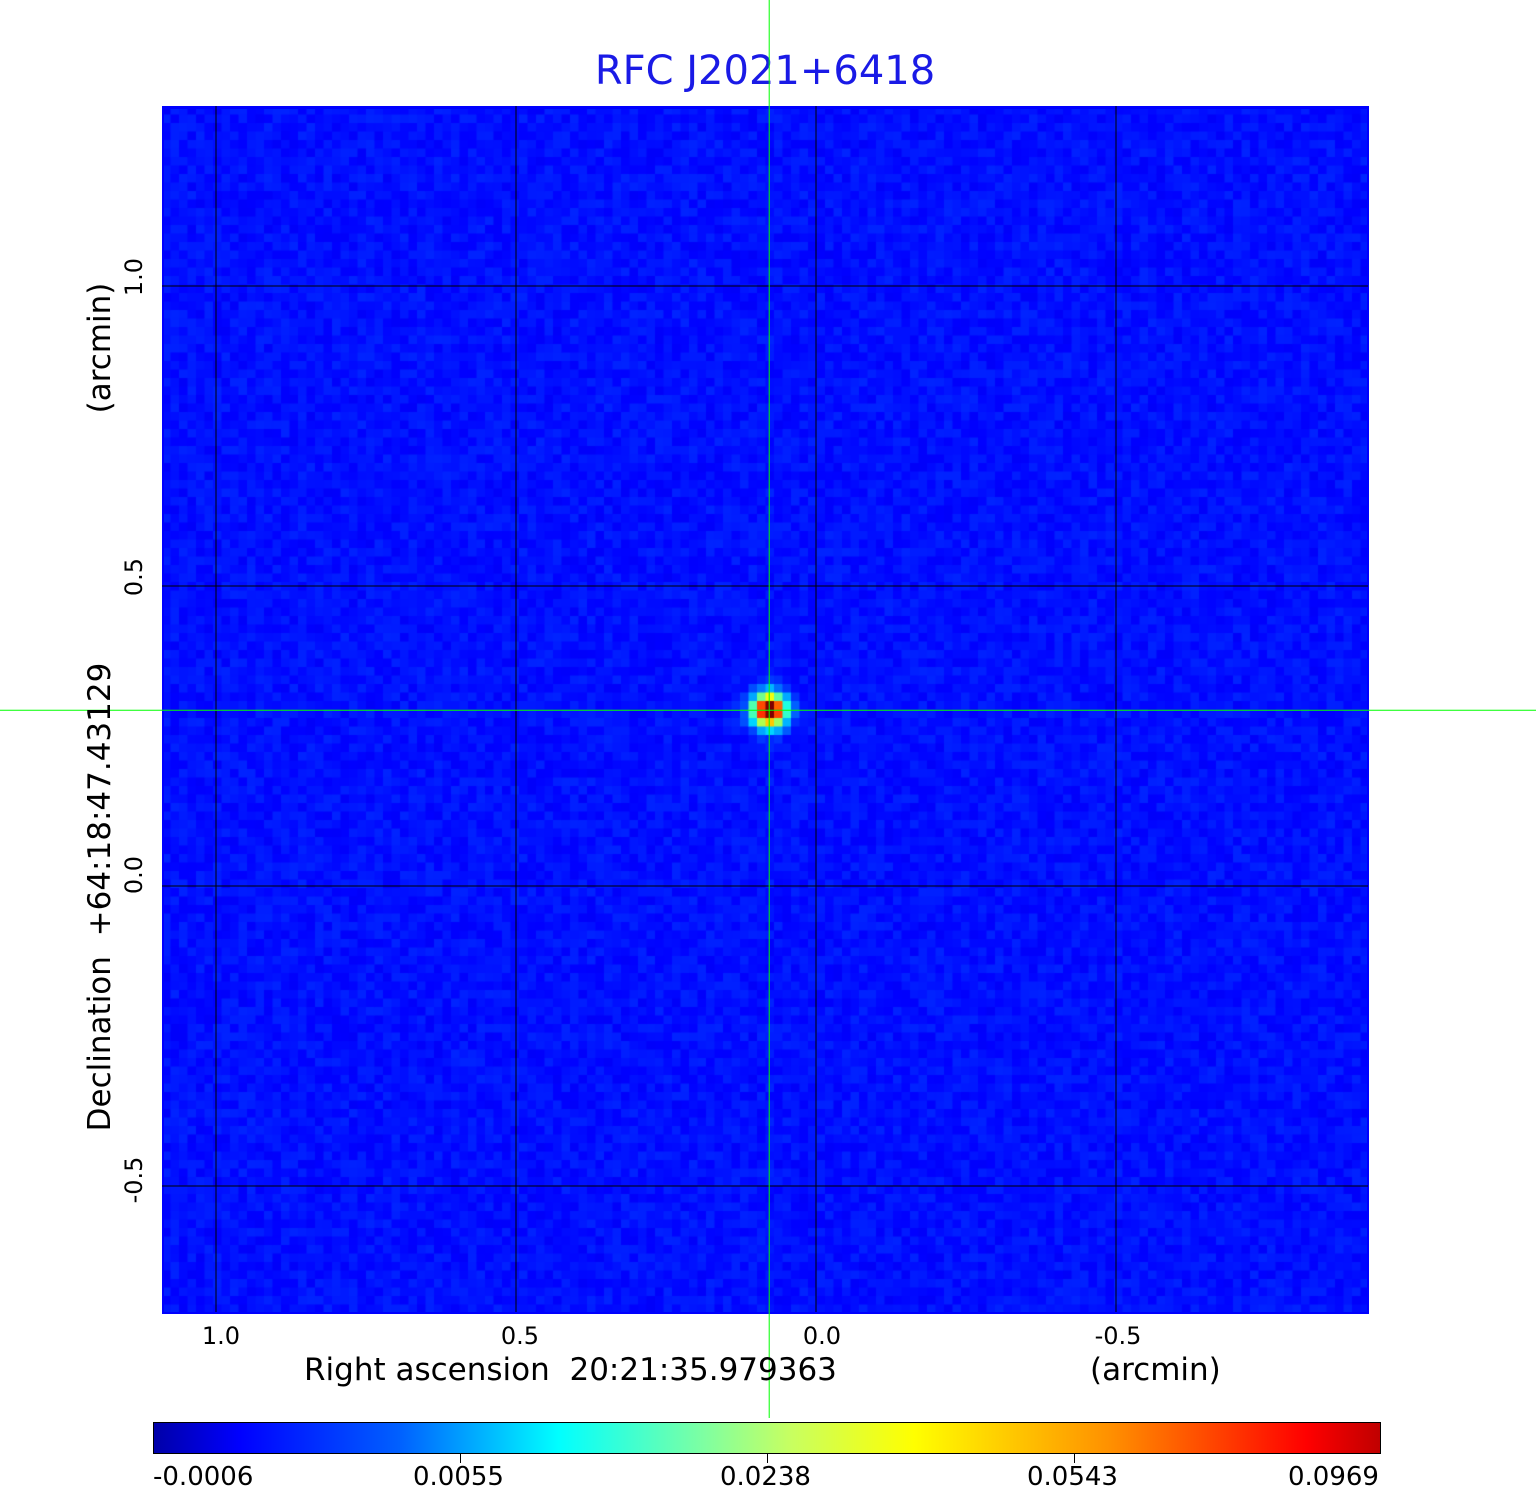  Describe the element at coordinates (134, 1180) in the screenshot. I see `y-tick-label: -0.5` at that location.